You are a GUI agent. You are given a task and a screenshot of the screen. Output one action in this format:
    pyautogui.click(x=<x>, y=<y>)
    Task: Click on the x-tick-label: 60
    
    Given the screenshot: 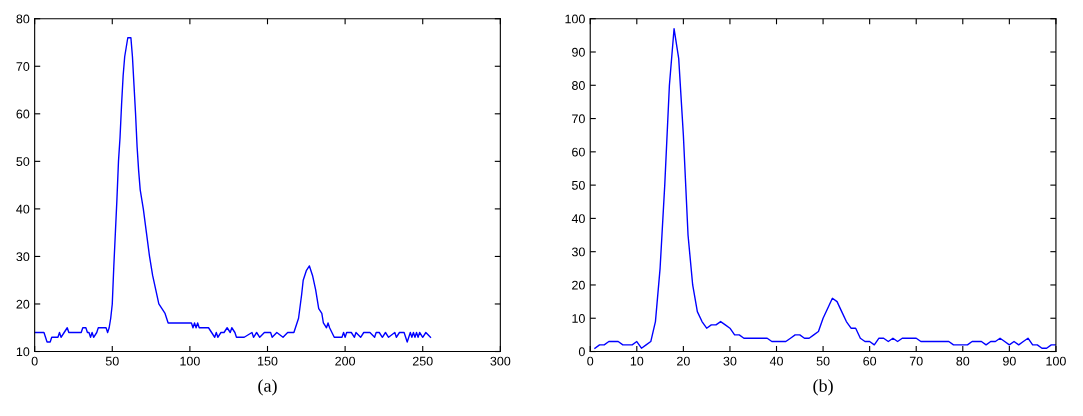 What is the action you would take?
    pyautogui.click(x=870, y=361)
    